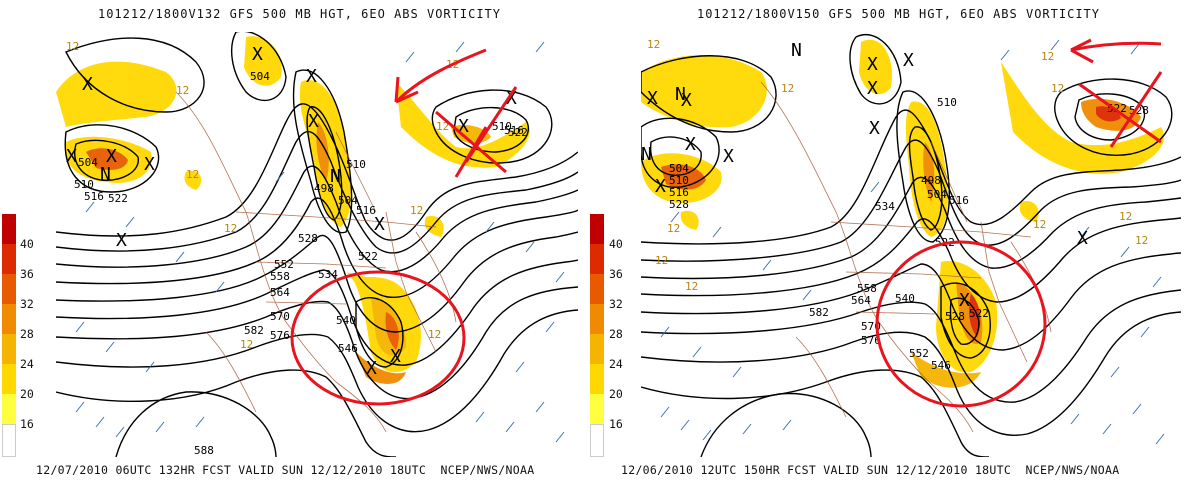 Image resolution: width=1198 pixels, height=486 pixels. What do you see at coordinates (280, 316) in the screenshot?
I see `height-label: 570` at bounding box center [280, 316].